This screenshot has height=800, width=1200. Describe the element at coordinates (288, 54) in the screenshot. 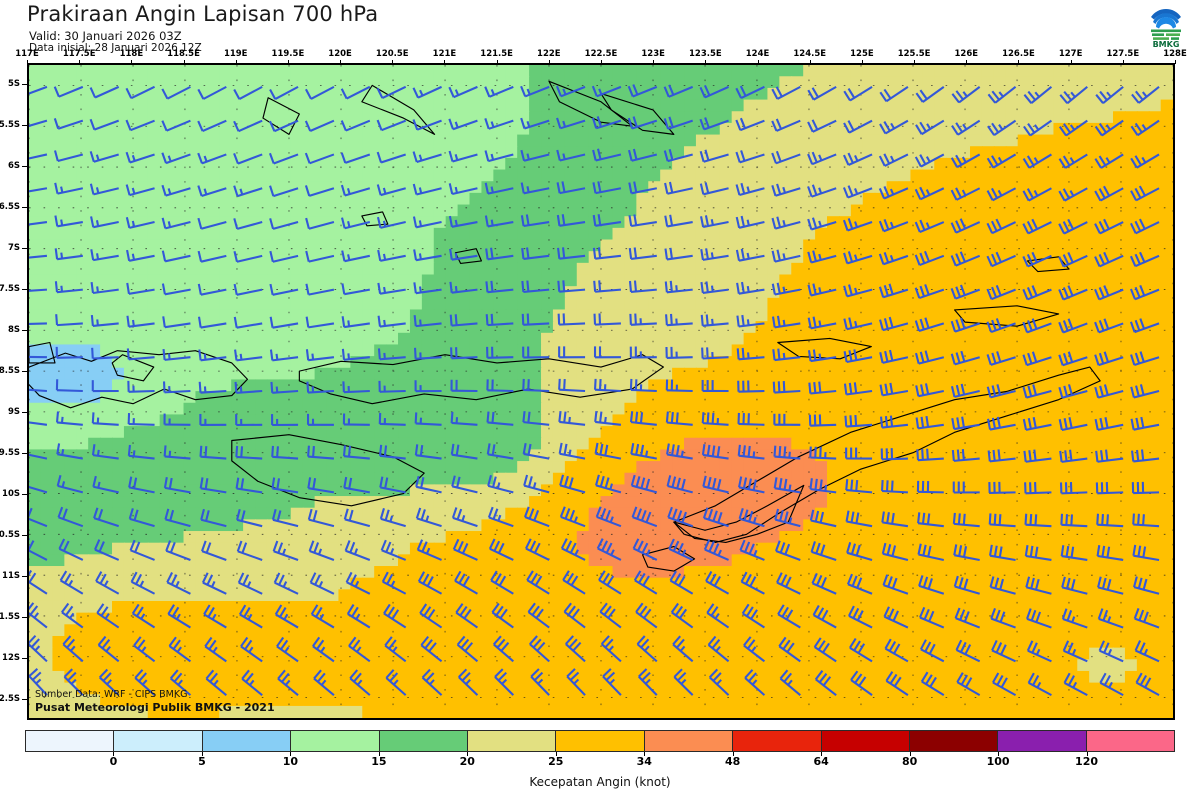

I see `lon-tick-label: 119.5E` at that location.